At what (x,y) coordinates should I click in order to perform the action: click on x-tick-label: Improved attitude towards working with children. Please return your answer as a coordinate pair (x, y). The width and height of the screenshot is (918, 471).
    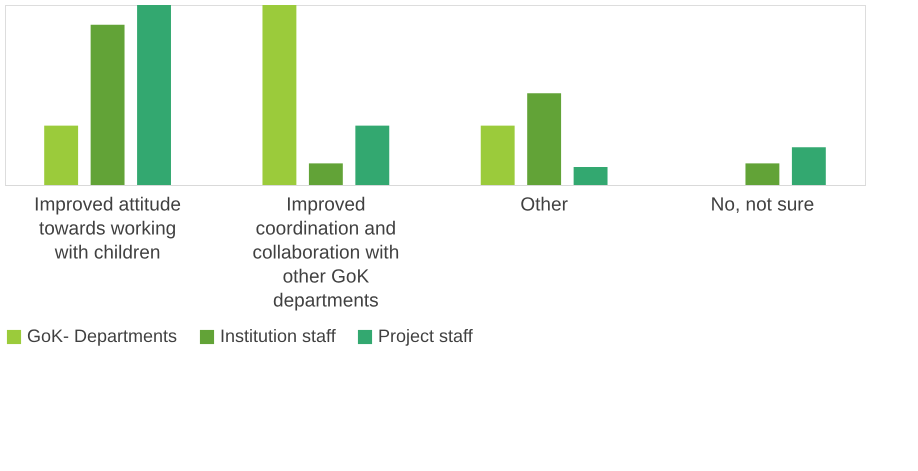
    Looking at the image, I should click on (107, 229).